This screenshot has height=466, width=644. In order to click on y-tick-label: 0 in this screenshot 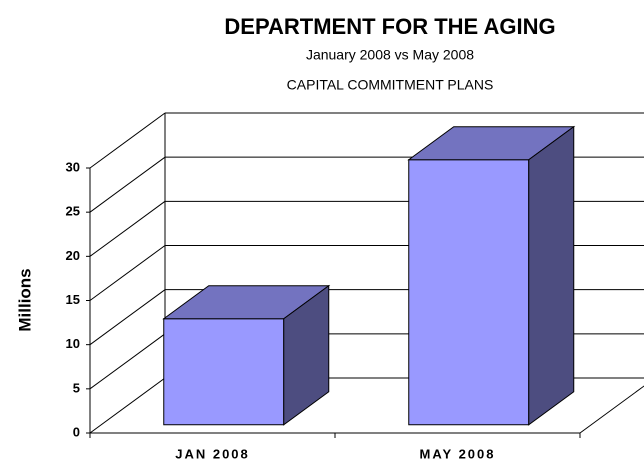, I will do `click(76, 431)`.